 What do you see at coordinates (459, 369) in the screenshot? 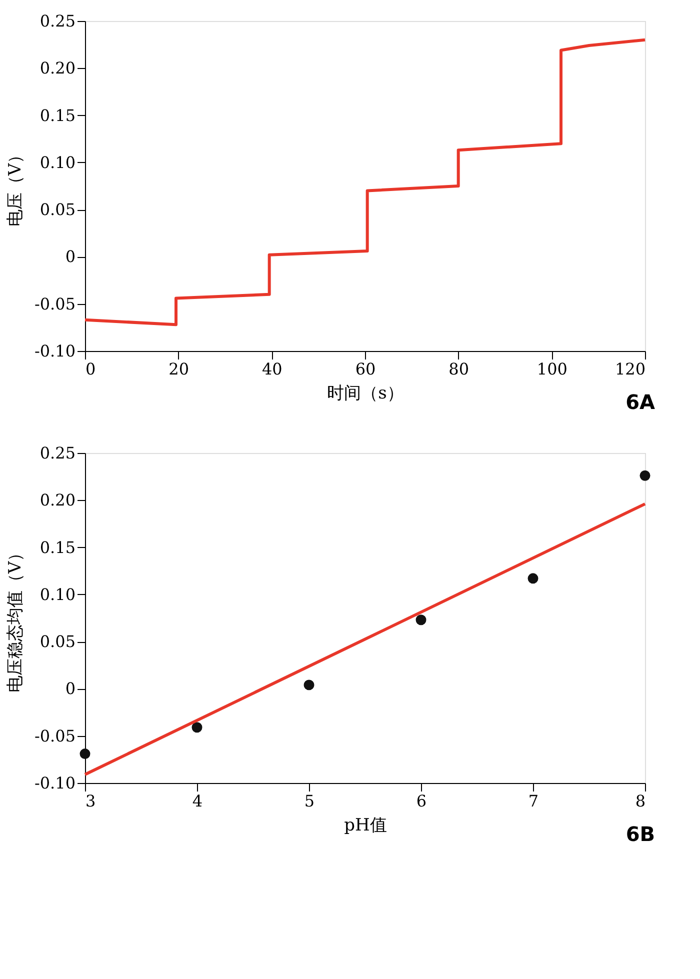
I see `x-tick-label: 80` at bounding box center [459, 369].